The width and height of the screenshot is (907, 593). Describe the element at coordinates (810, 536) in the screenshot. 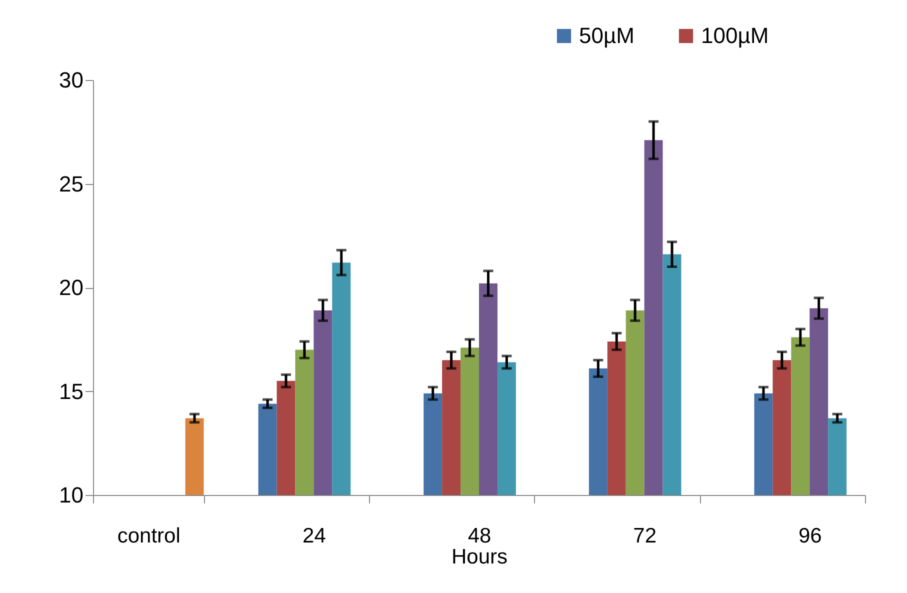

I see `x-tick-label: 96` at that location.